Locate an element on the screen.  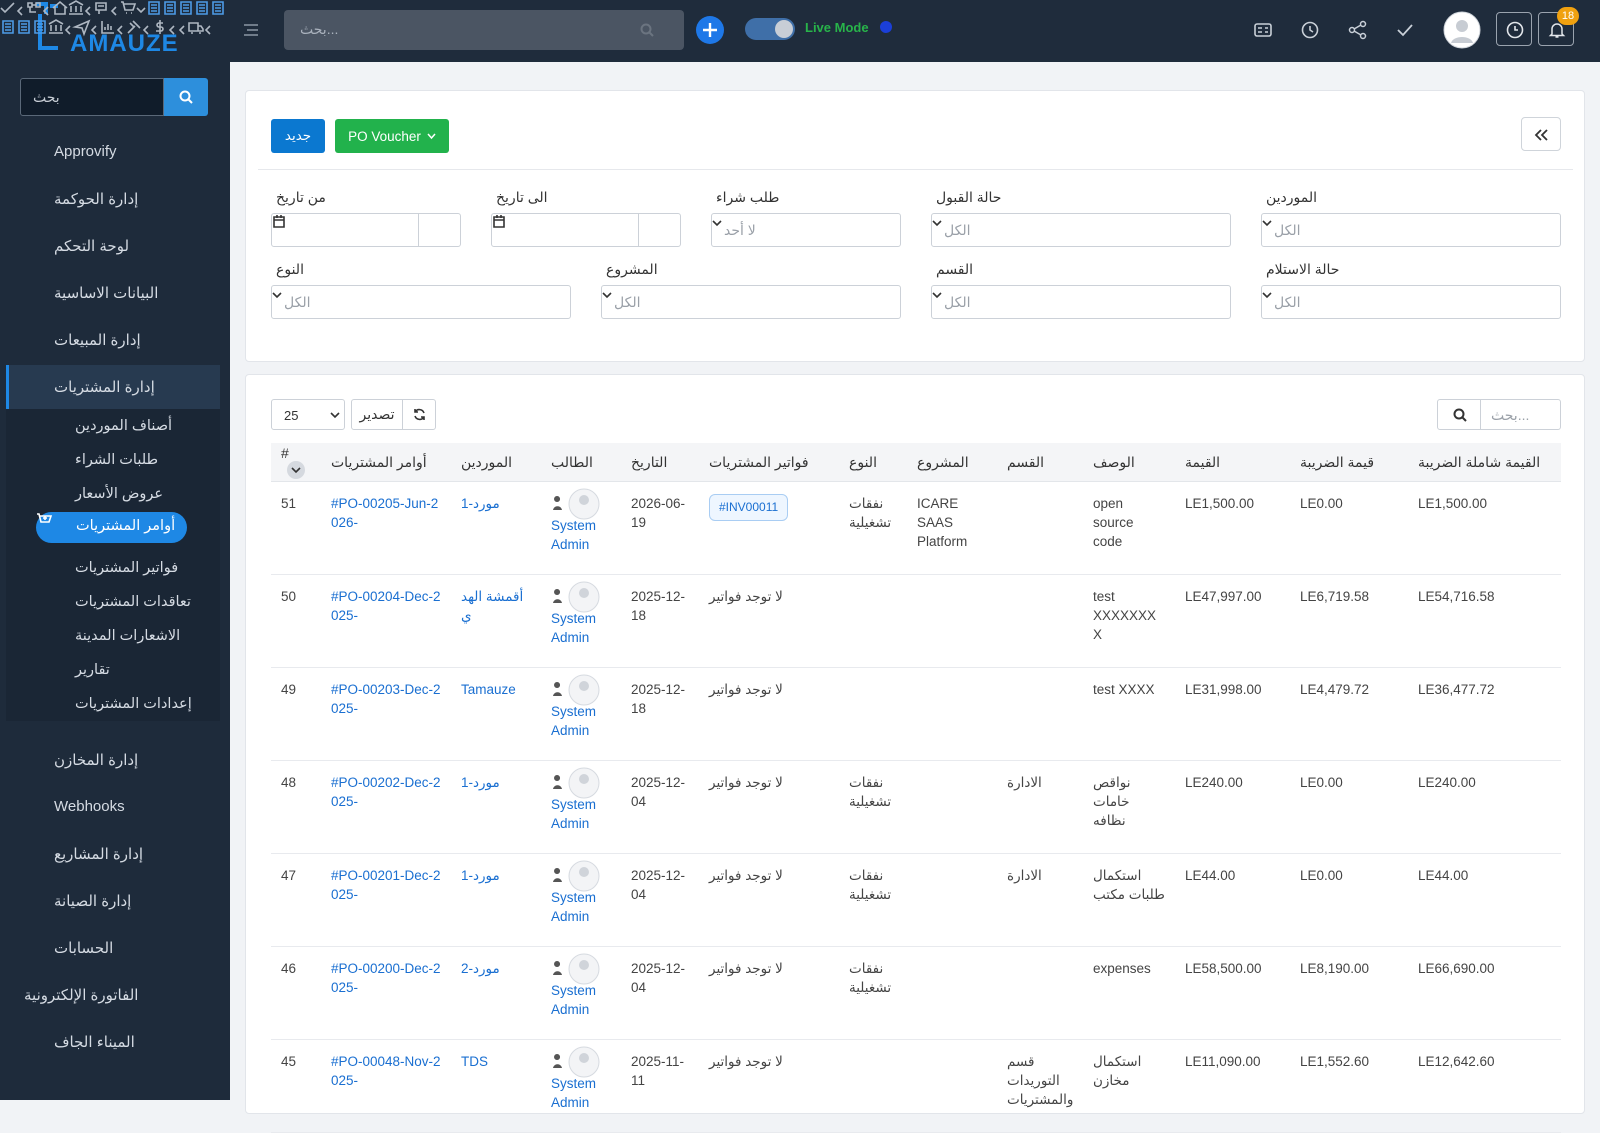
column-header: القسم is located at coordinates (1040, 462).